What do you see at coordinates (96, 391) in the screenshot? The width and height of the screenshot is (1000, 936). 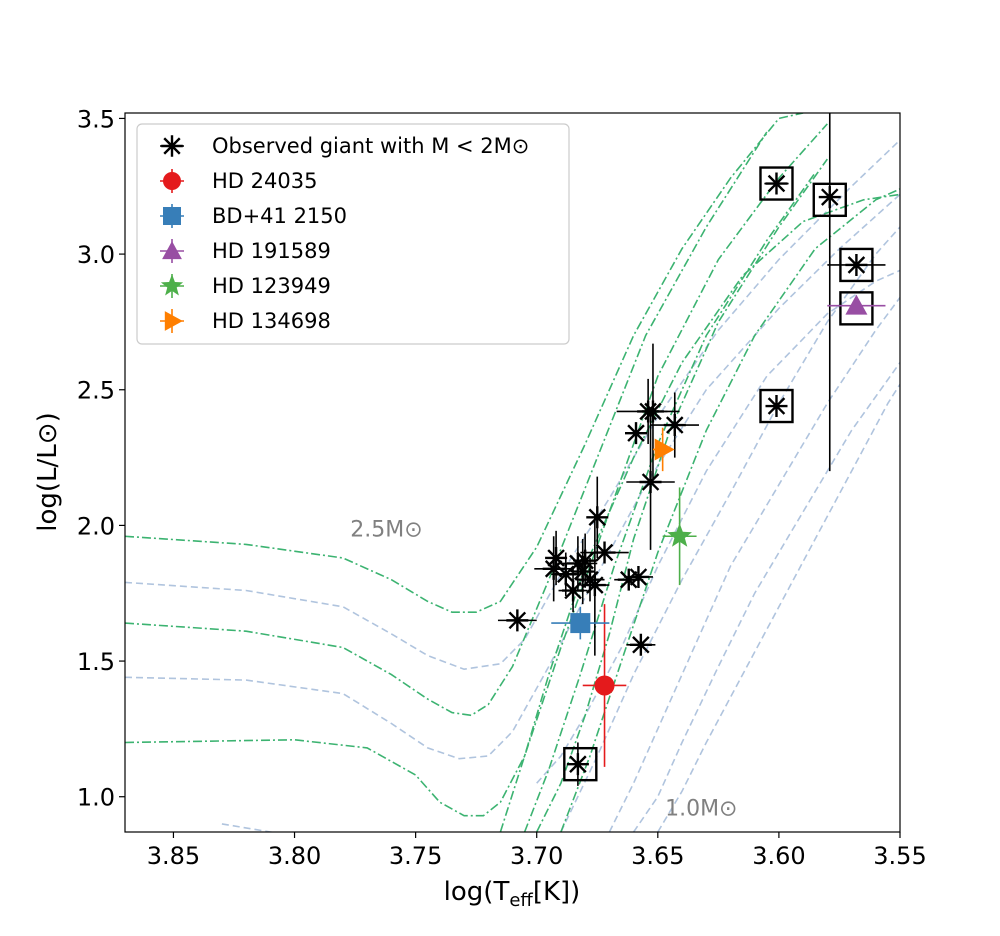 I see `y-tick-label-3: 2.5` at bounding box center [96, 391].